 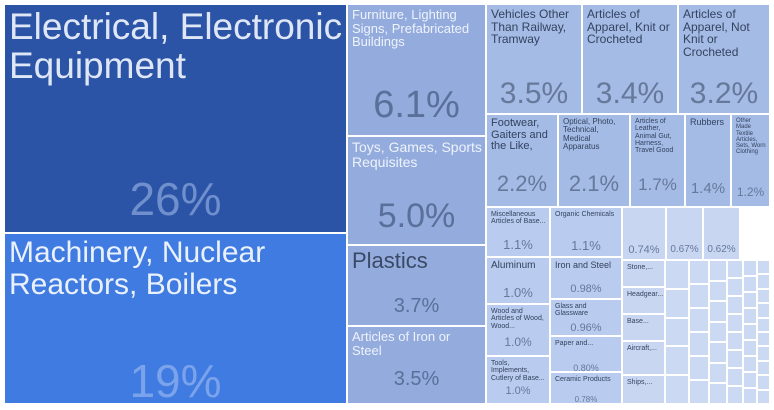 I want to click on treemap-tile: Rubbers 1.4%, so click(x=708, y=160).